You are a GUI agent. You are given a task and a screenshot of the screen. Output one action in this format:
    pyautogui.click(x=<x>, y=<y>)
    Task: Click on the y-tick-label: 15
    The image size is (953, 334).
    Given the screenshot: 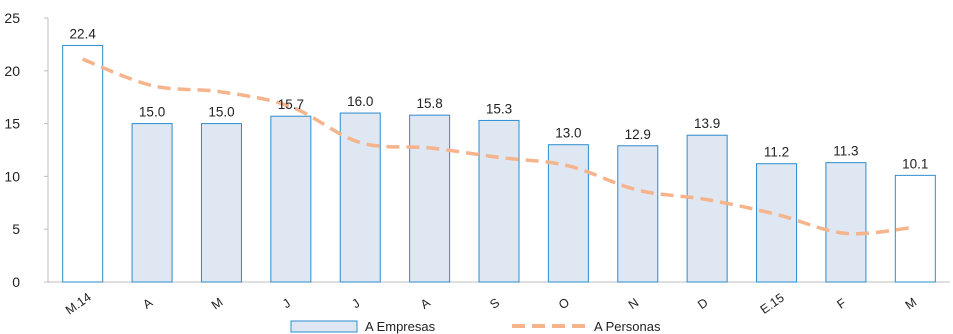 What is the action you would take?
    pyautogui.click(x=12, y=124)
    